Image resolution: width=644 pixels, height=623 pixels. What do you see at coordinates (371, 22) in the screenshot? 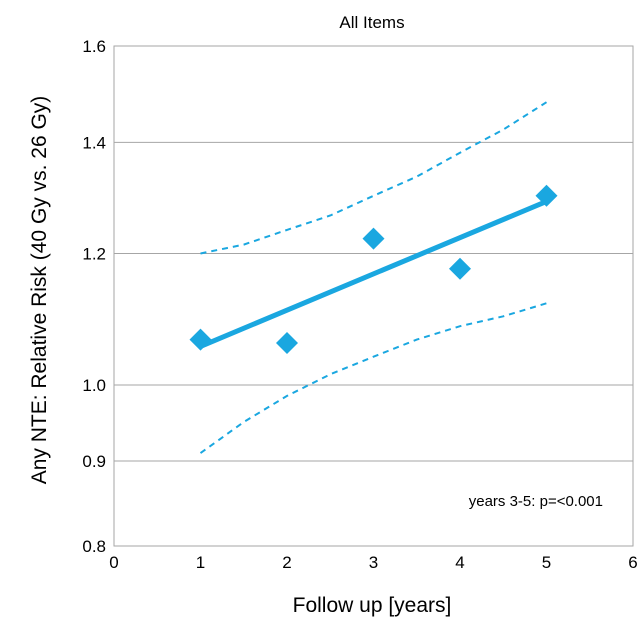
I see `chart-title: All Items` at bounding box center [371, 22].